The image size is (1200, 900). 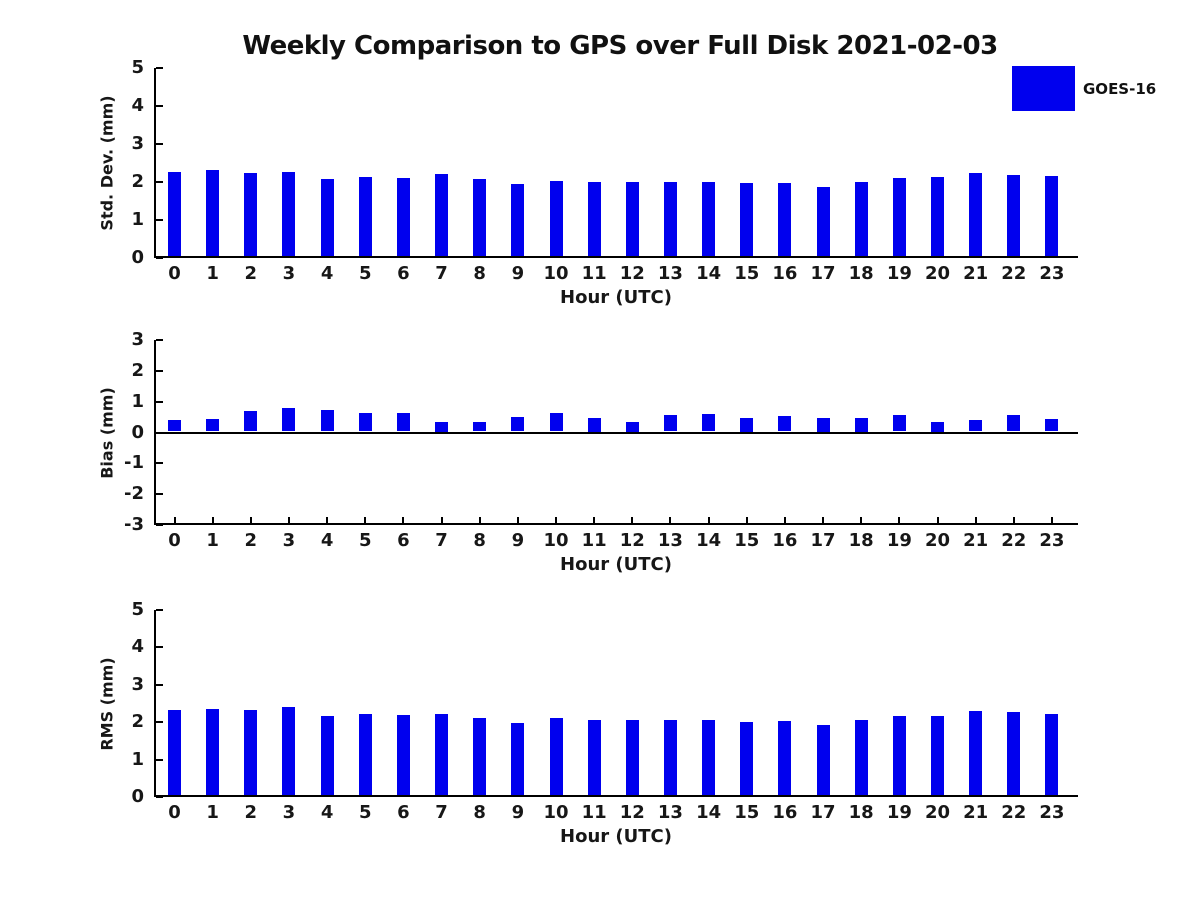 What do you see at coordinates (479, 273) in the screenshot?
I see `x-tick-label: 8` at bounding box center [479, 273].